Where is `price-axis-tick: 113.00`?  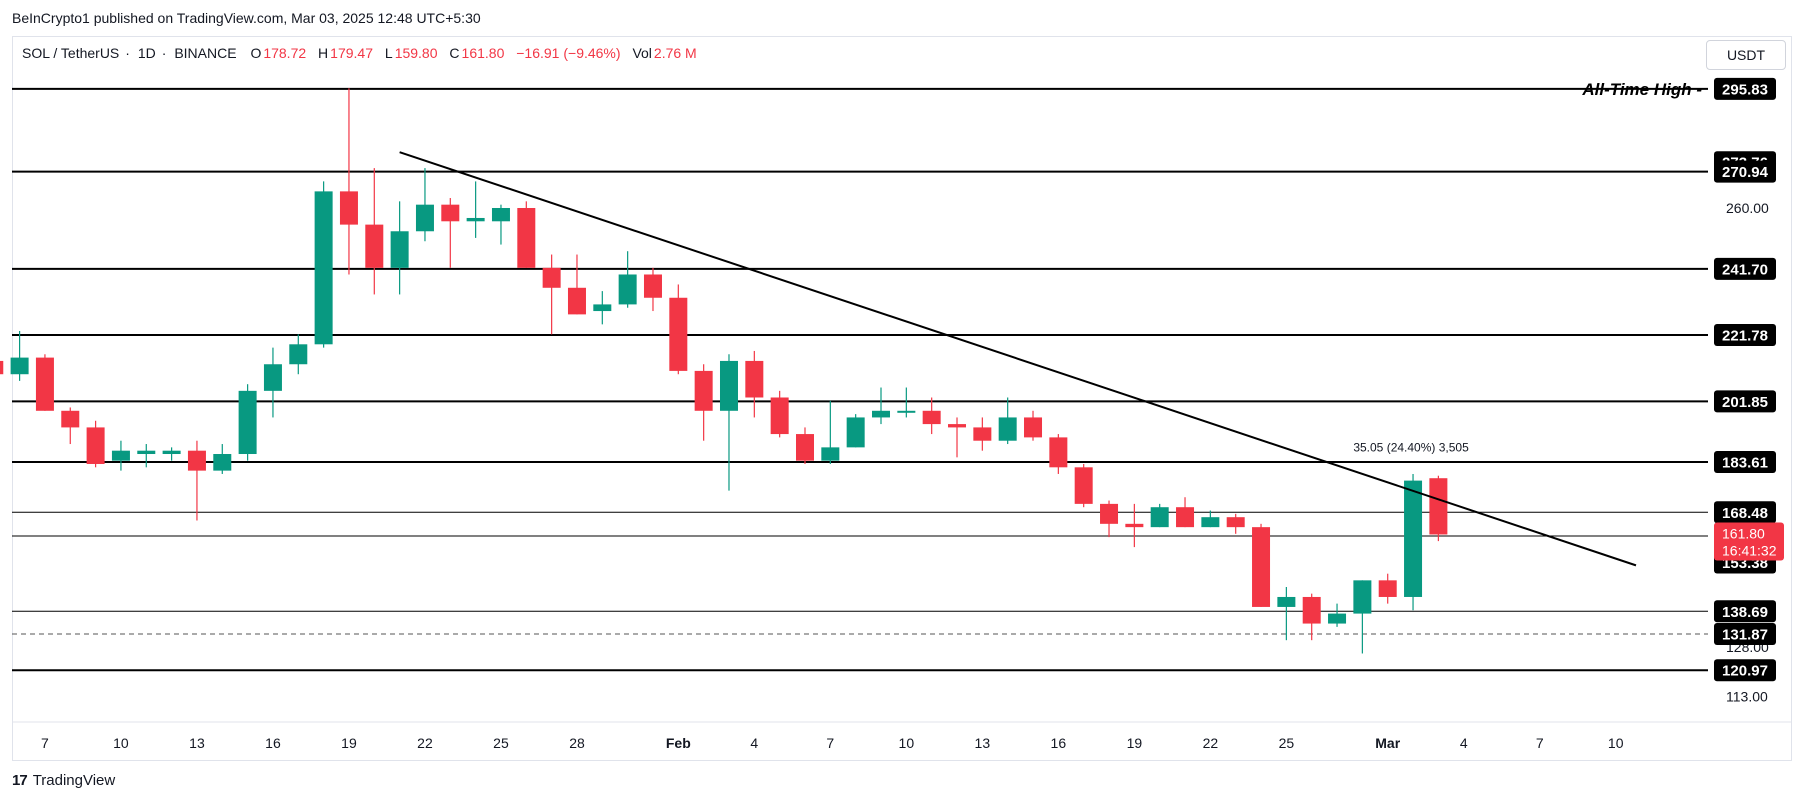 price-axis-tick: 113.00 is located at coordinates (1747, 697).